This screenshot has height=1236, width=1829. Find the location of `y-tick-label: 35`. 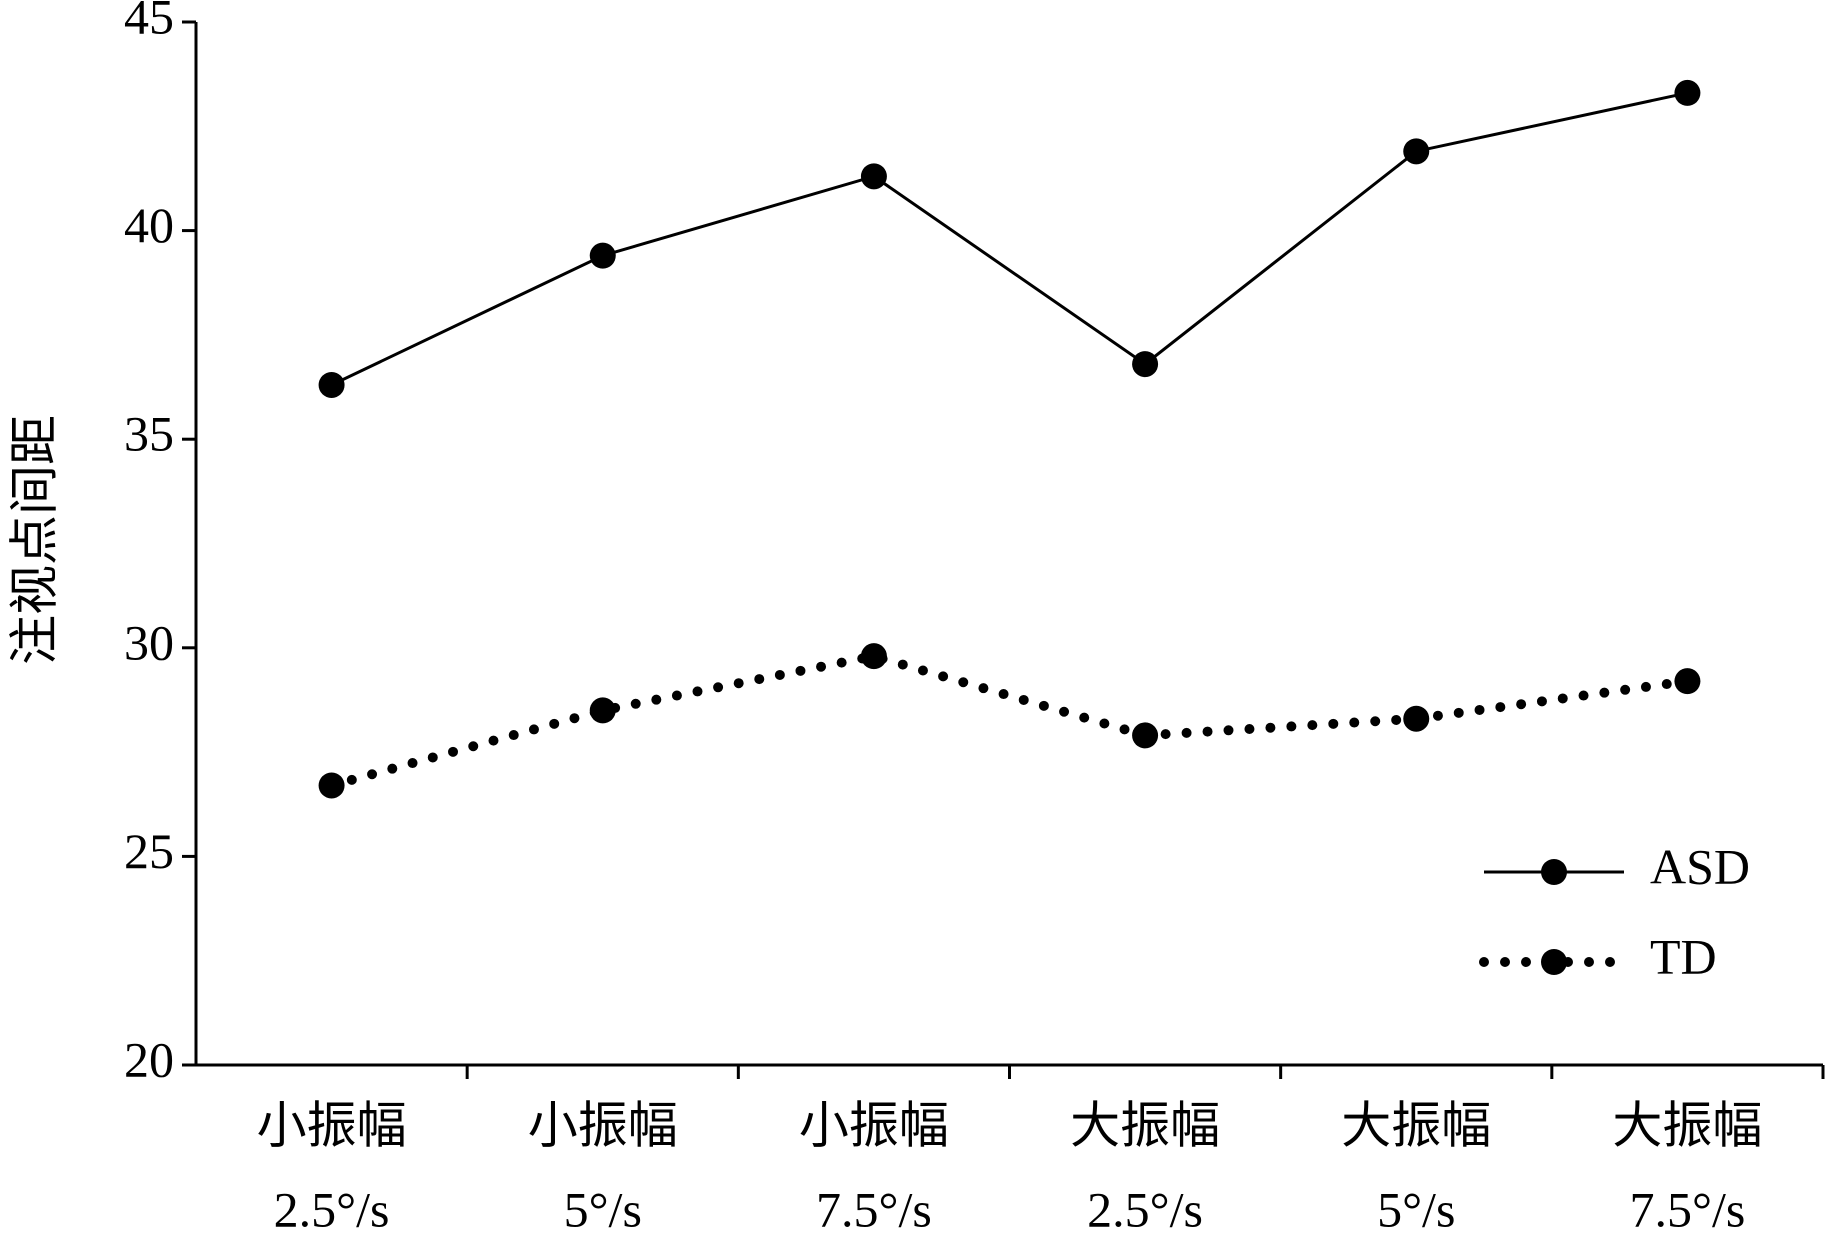

y-tick-label: 35 is located at coordinates (149, 434).